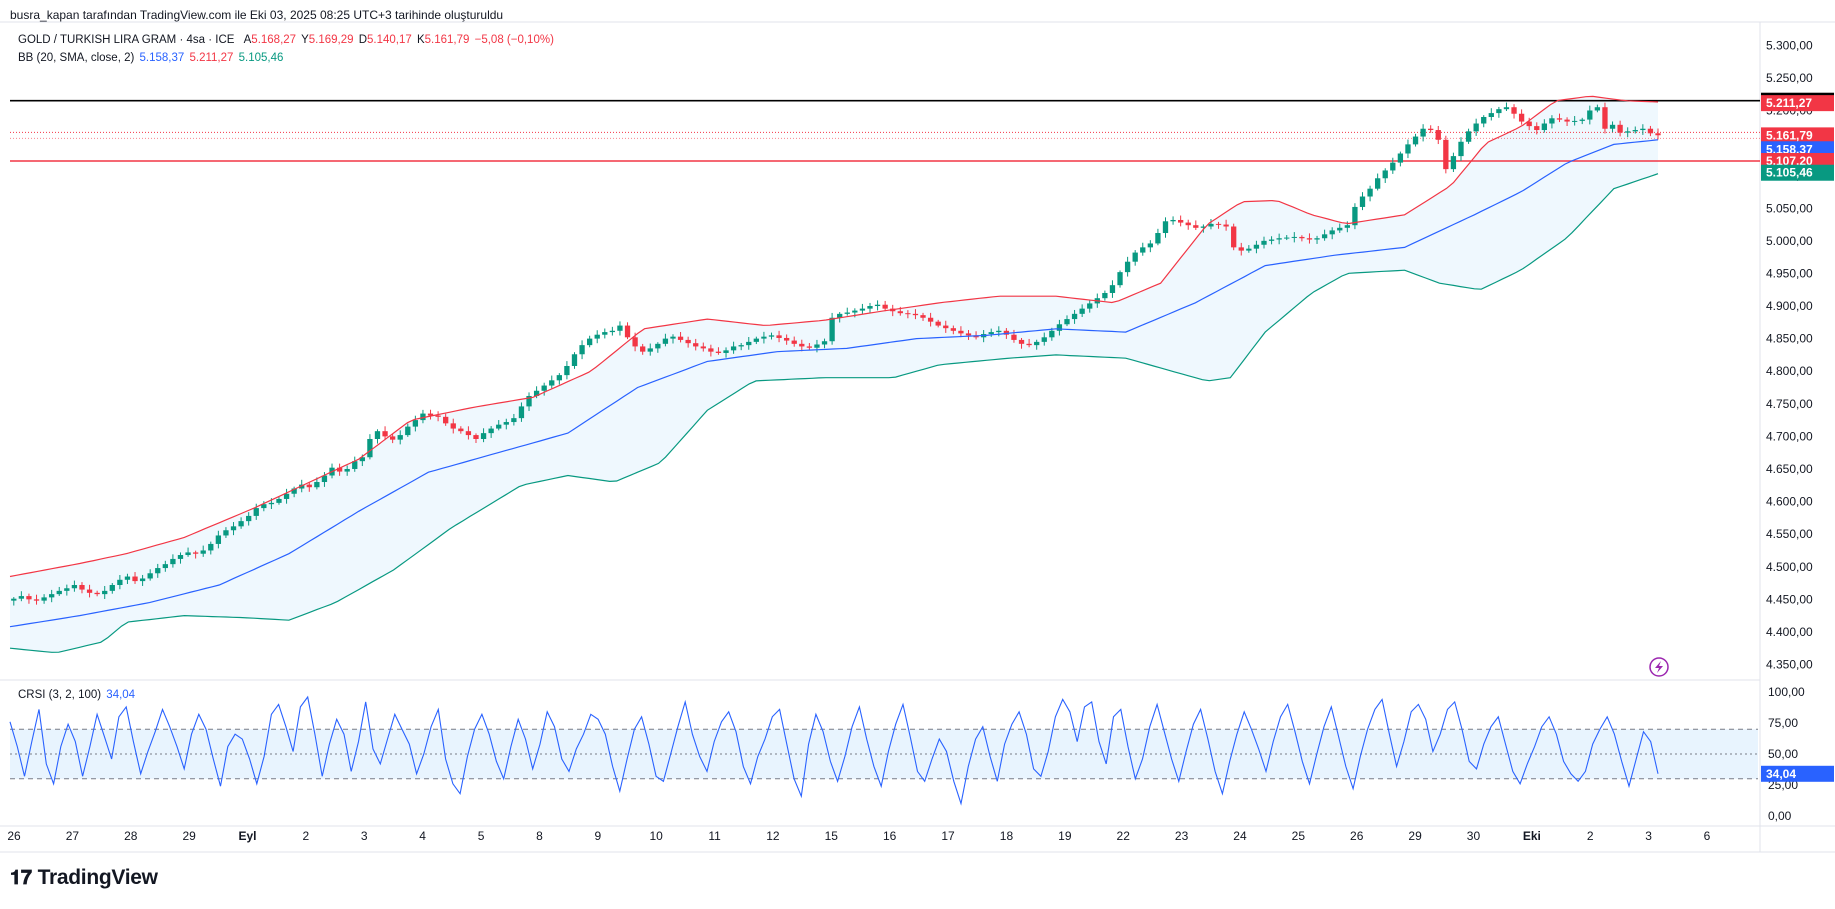  What do you see at coordinates (76, 58) in the screenshot?
I see `bb-label: BB (20, SMA, close, 2)` at bounding box center [76, 58].